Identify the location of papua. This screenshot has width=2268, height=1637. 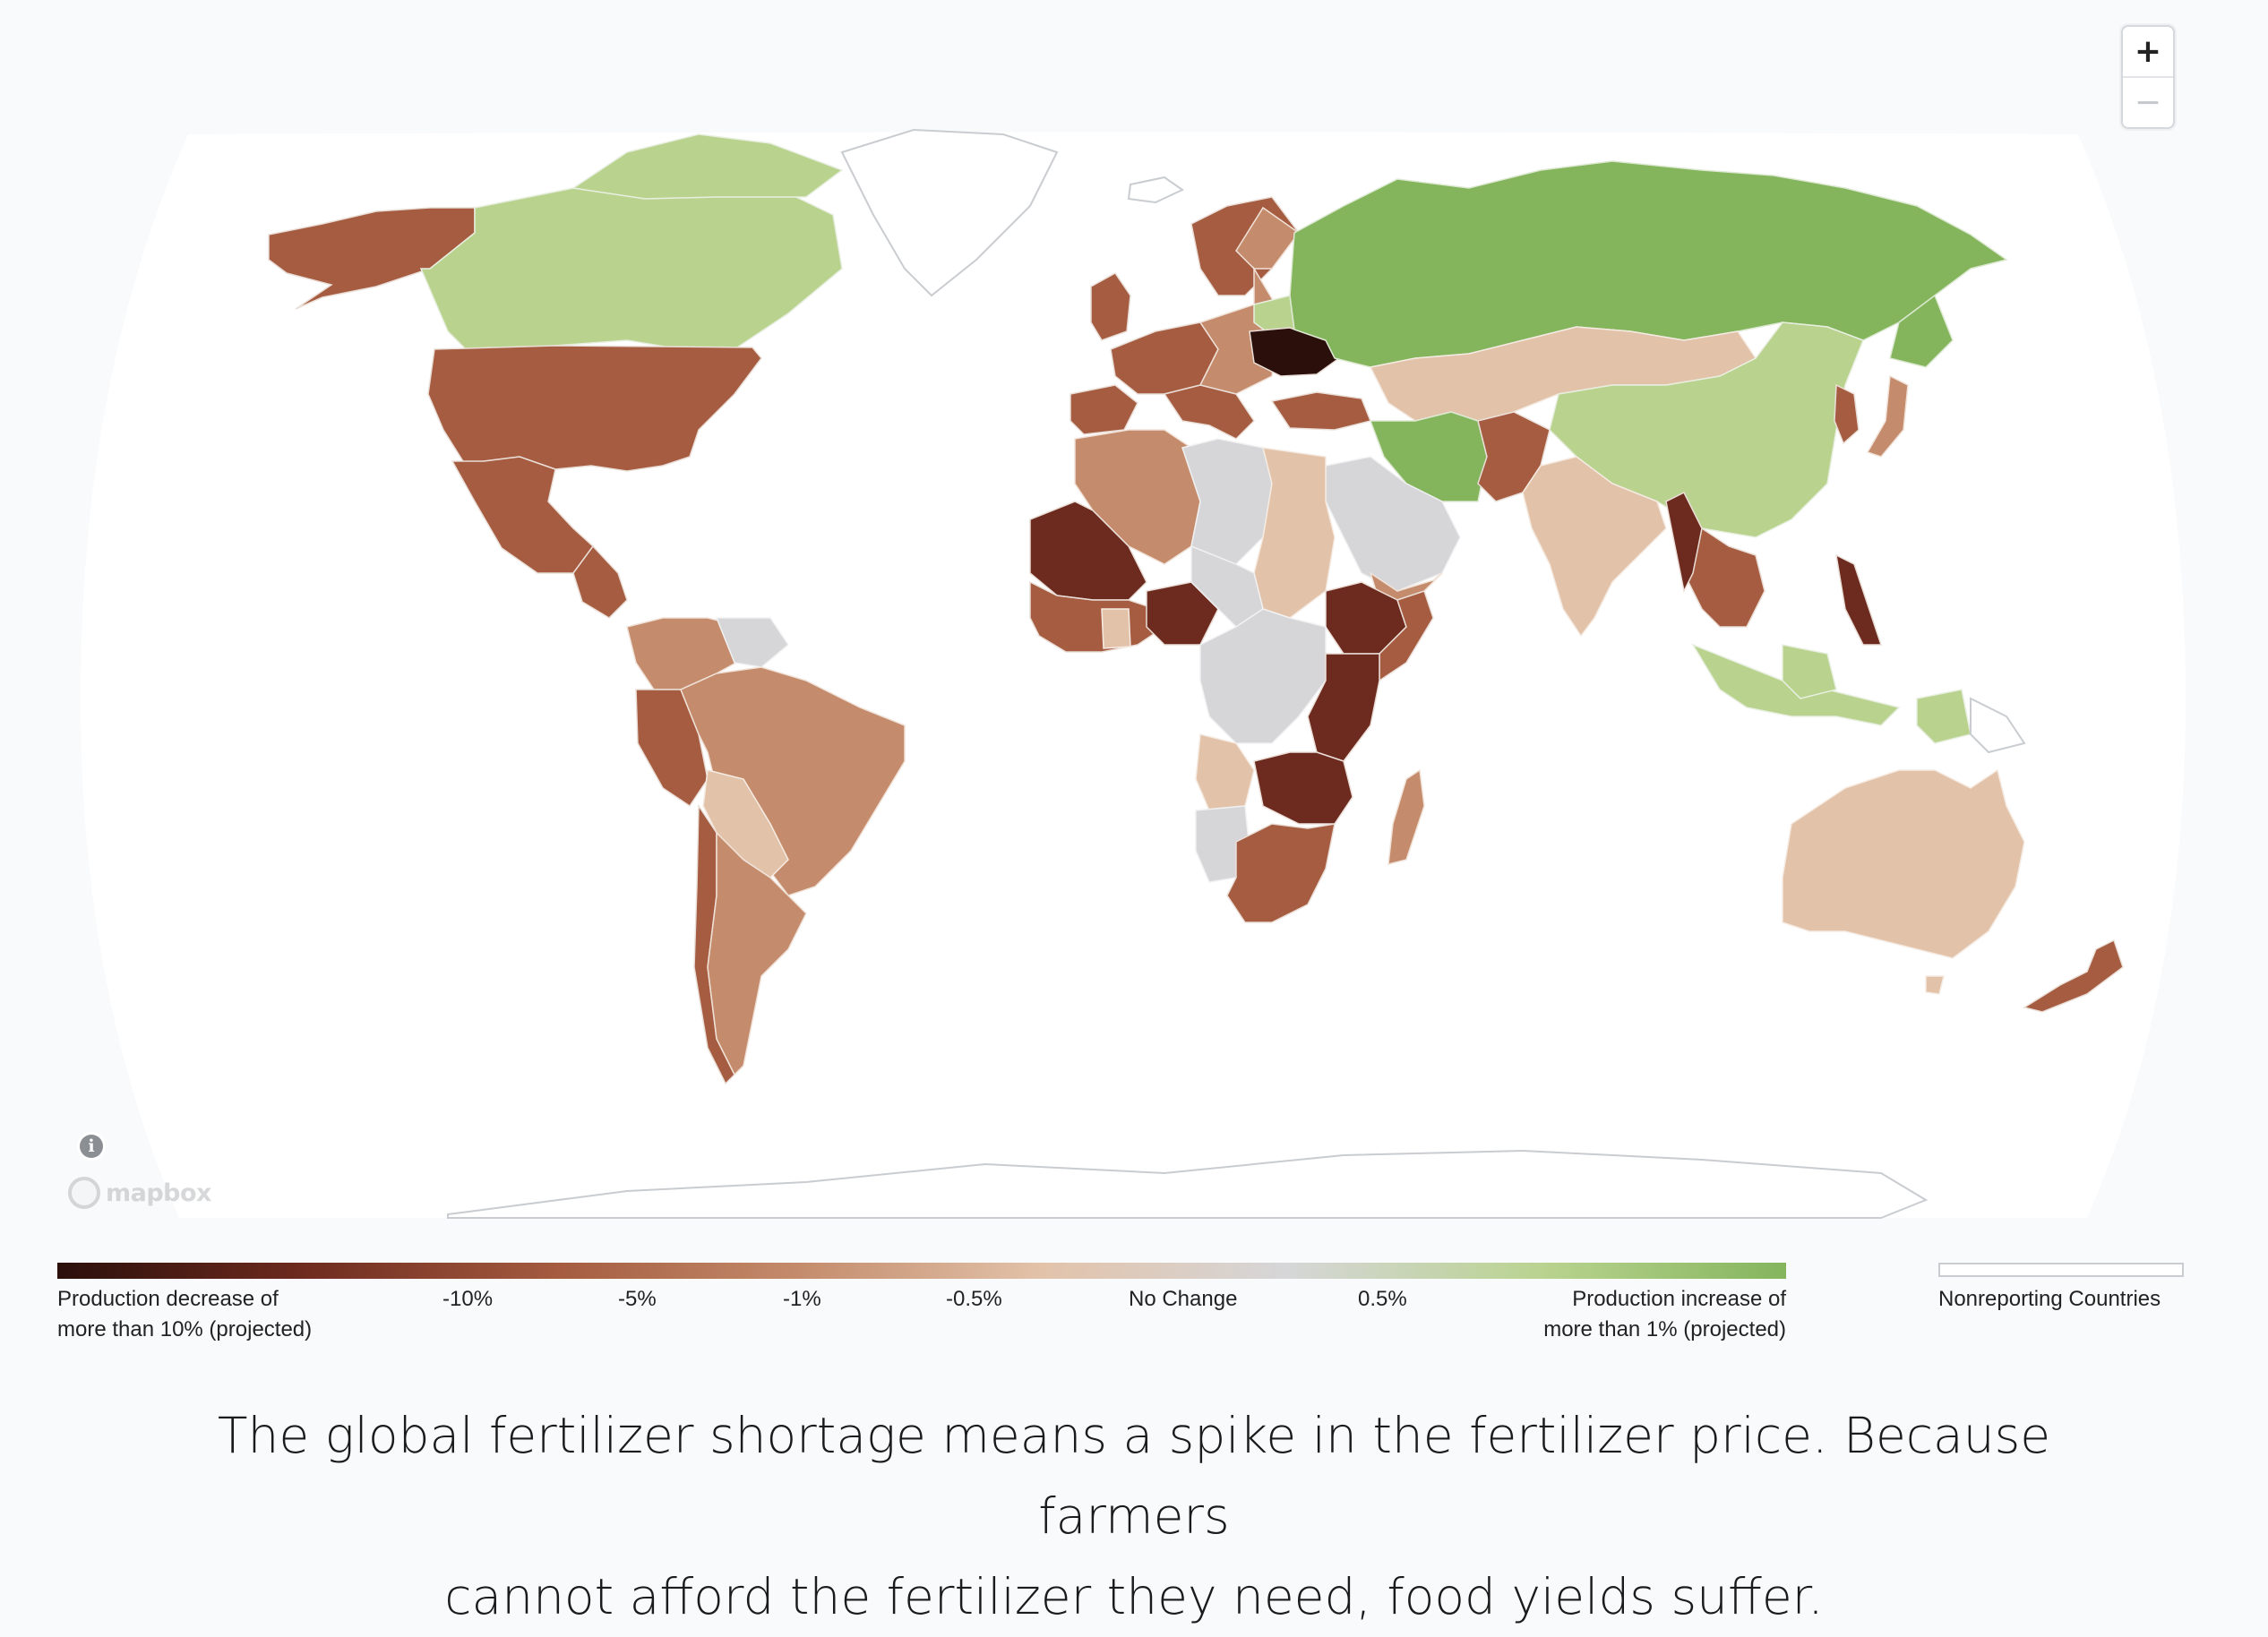
(1944, 716).